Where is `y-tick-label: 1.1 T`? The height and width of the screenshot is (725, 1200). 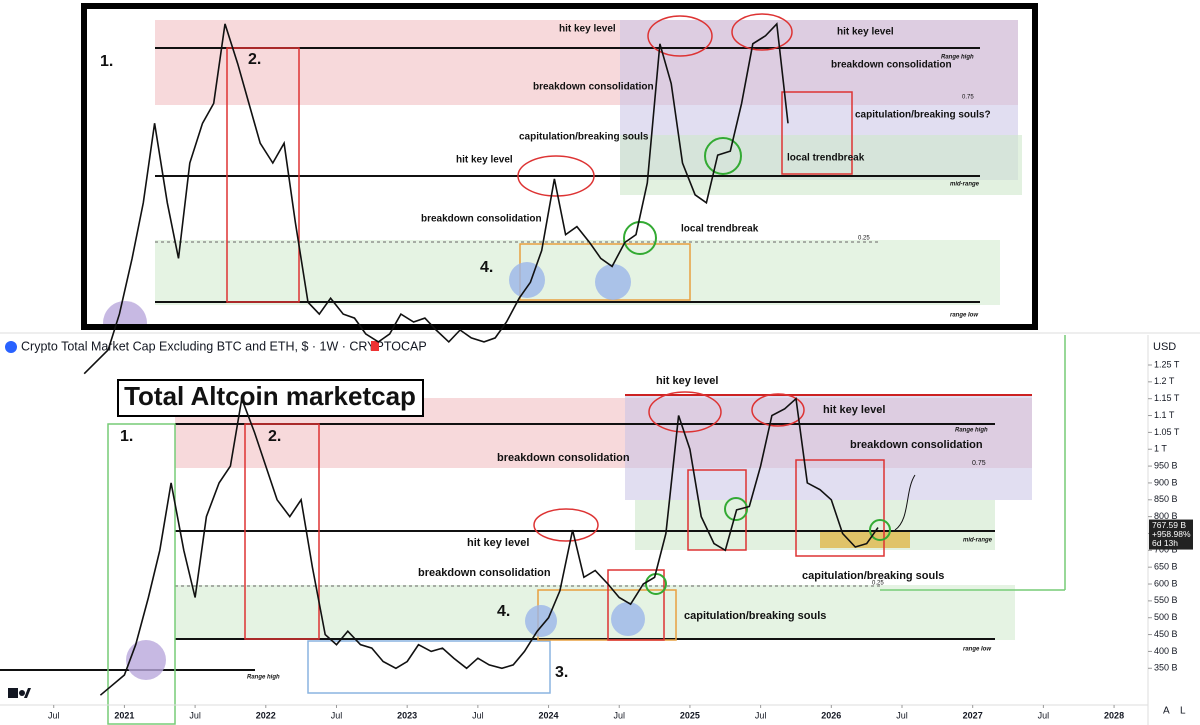 y-tick-label: 1.1 T is located at coordinates (1164, 415).